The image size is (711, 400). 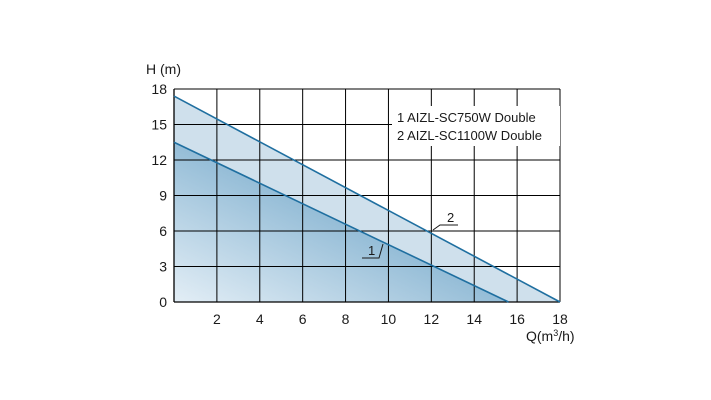 I want to click on legend-item-1: 1 AIZL-SC750W Double, so click(x=466, y=117).